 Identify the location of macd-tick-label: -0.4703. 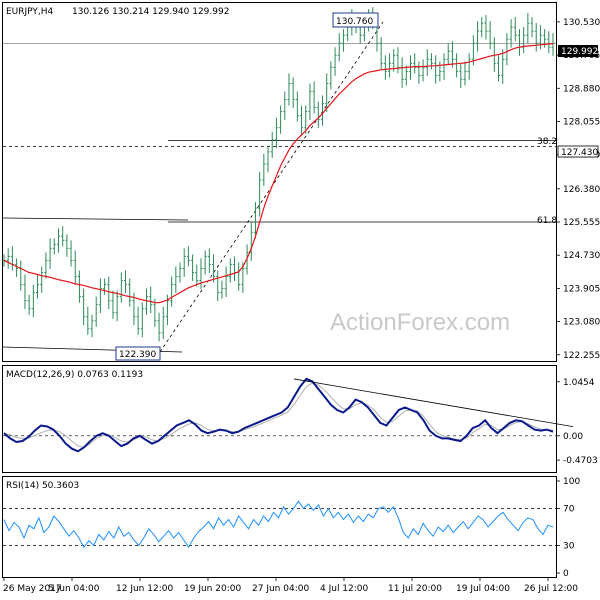
(580, 461).